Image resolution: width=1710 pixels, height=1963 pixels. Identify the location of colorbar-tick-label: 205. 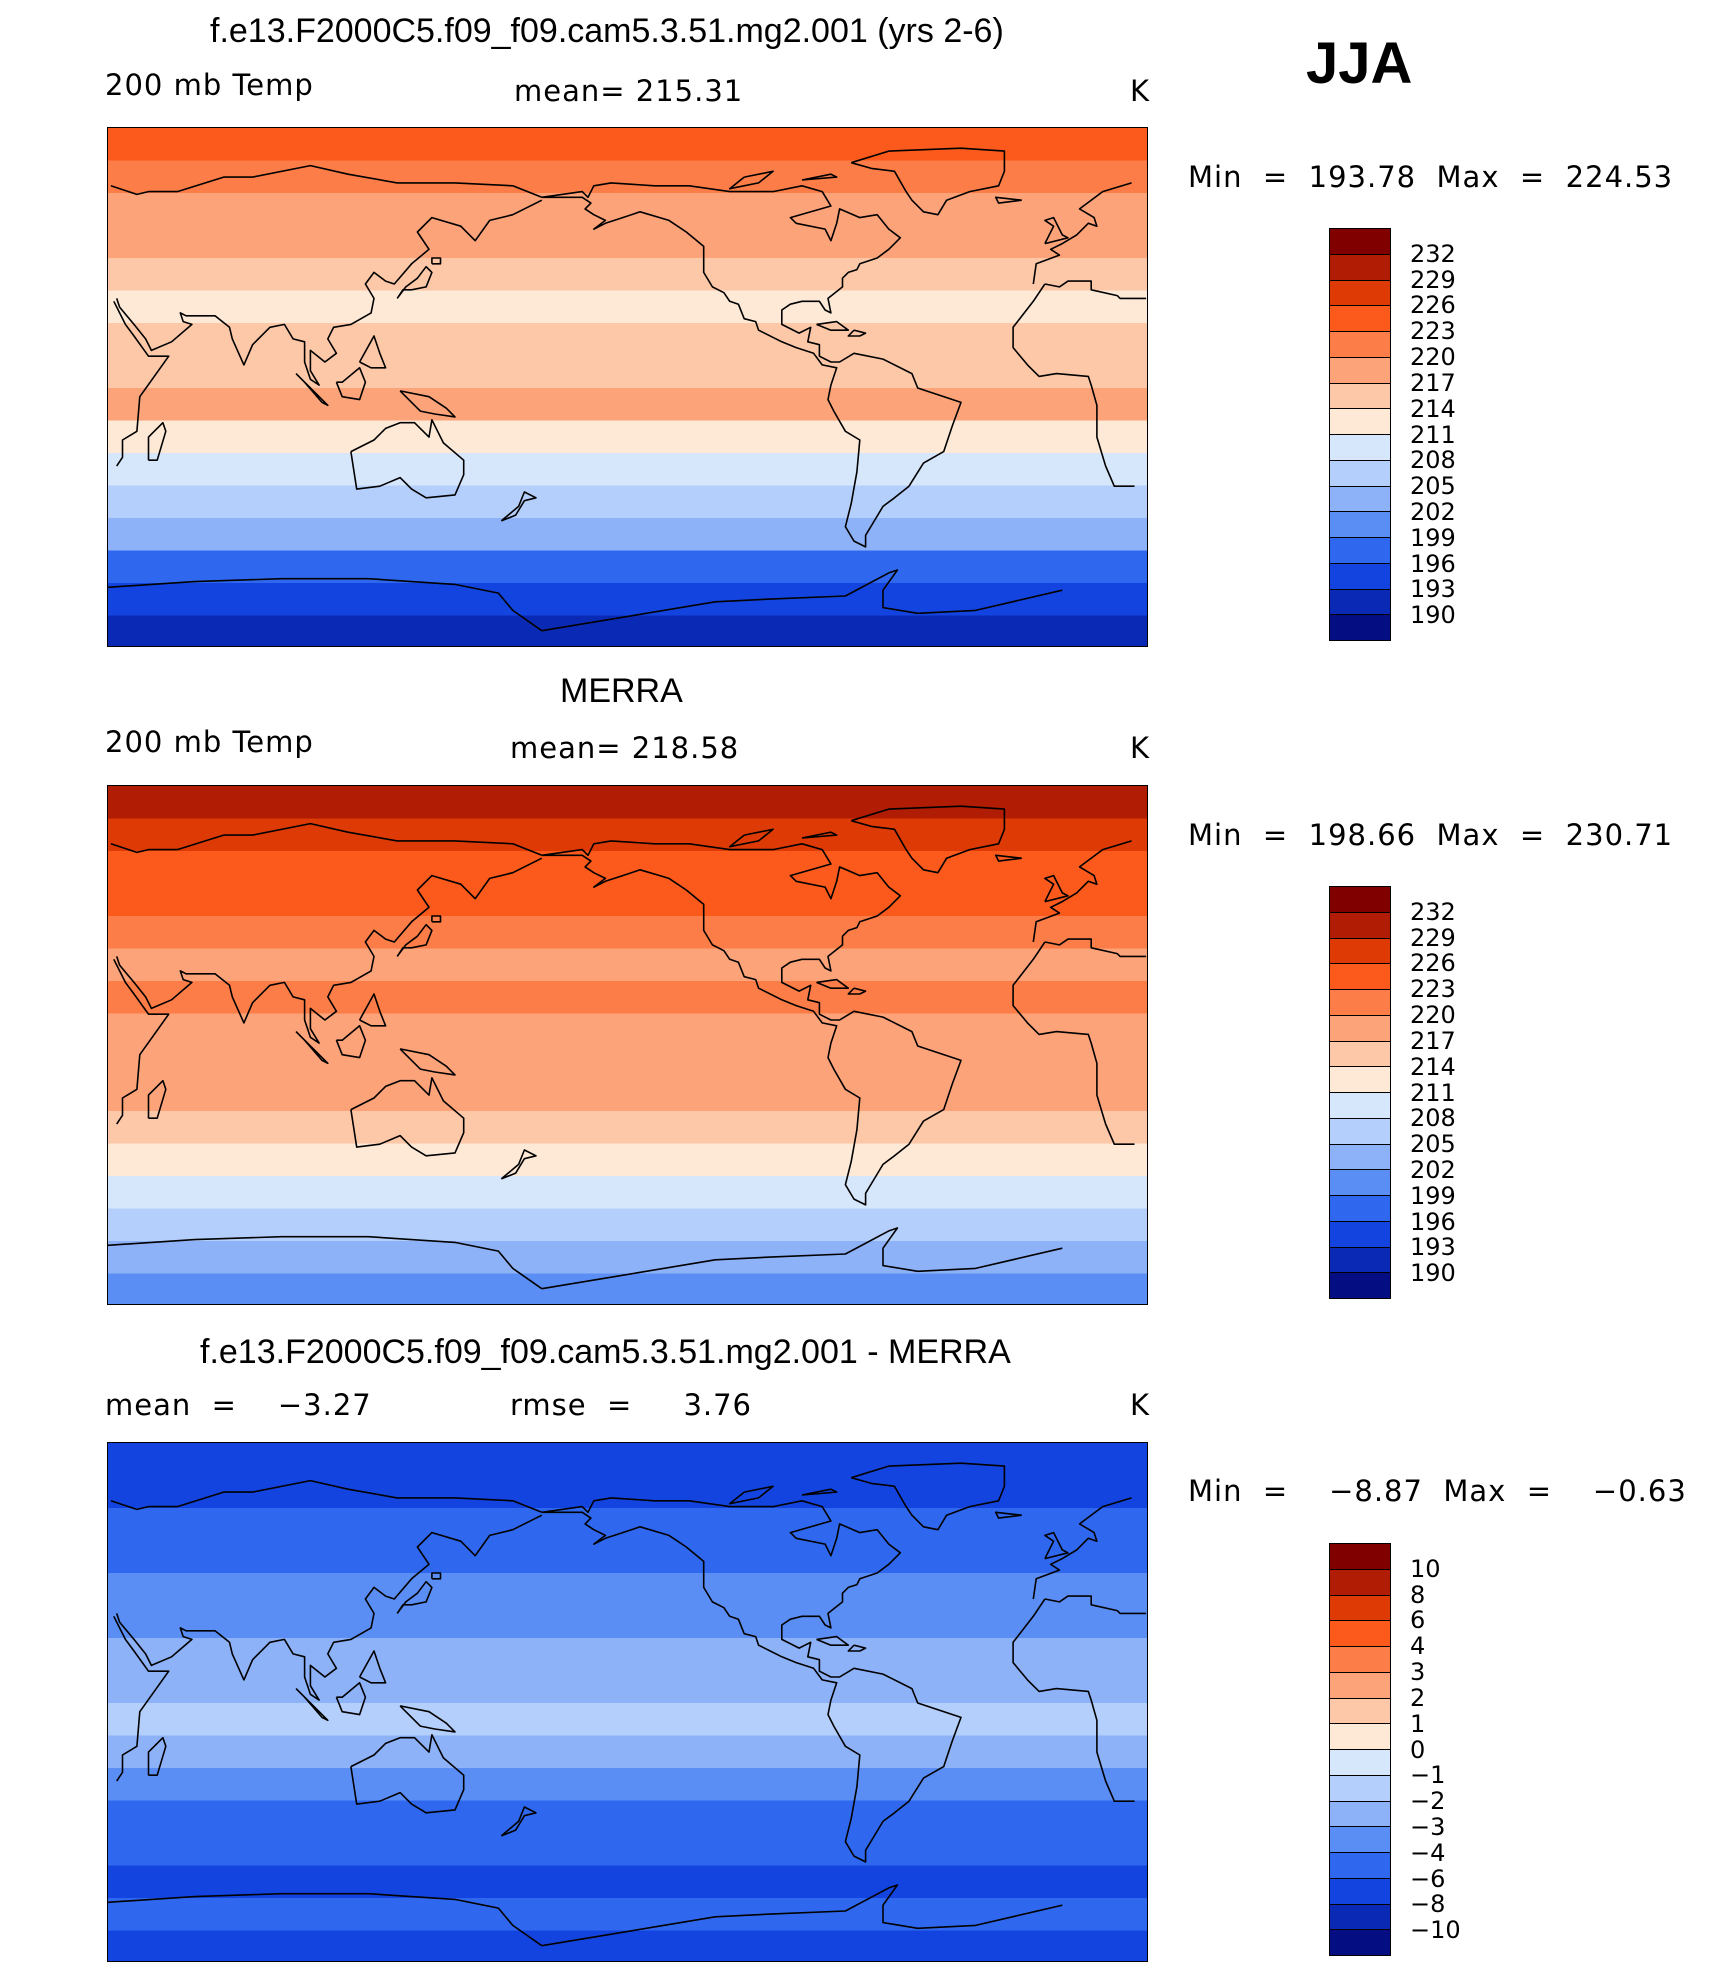
(1433, 486).